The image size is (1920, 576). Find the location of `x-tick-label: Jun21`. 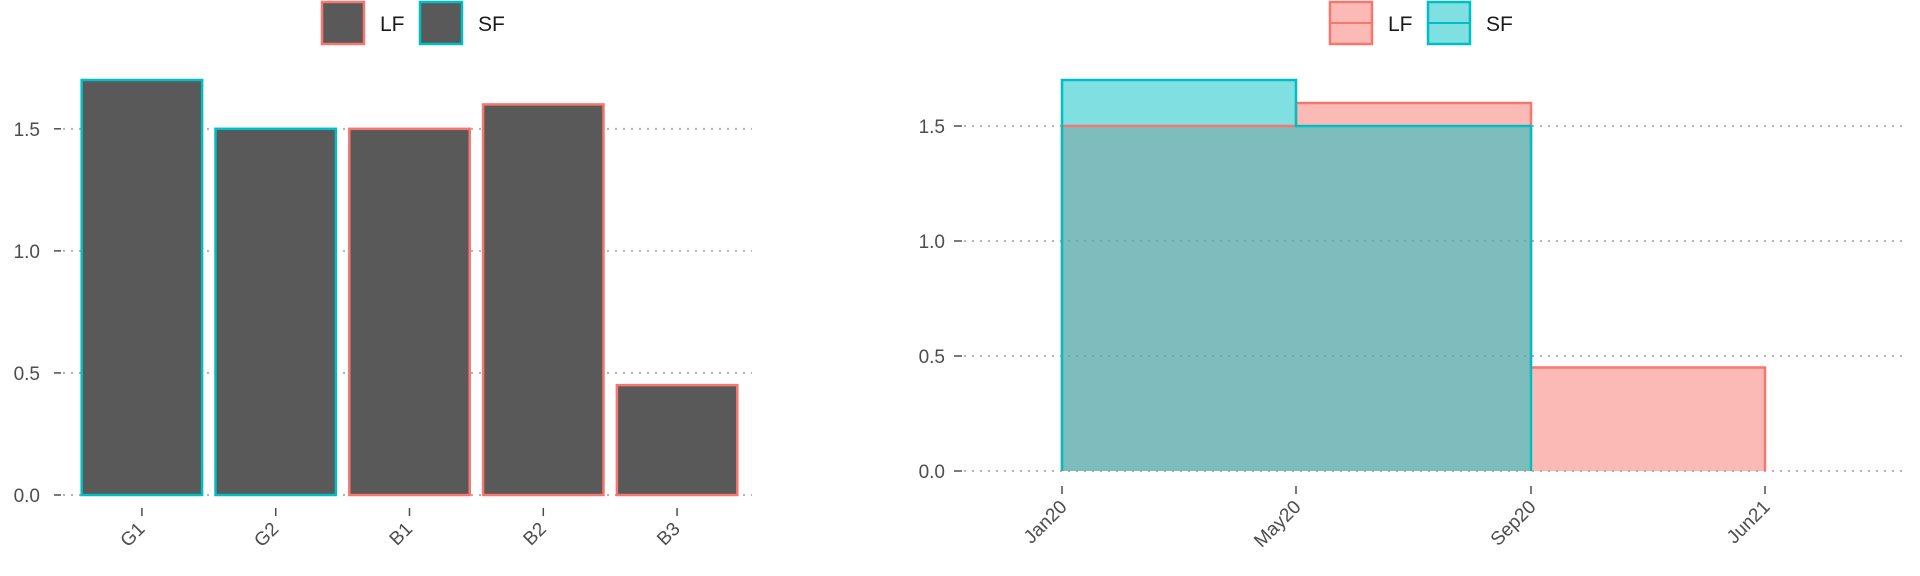

x-tick-label: Jun21 is located at coordinates (1748, 522).